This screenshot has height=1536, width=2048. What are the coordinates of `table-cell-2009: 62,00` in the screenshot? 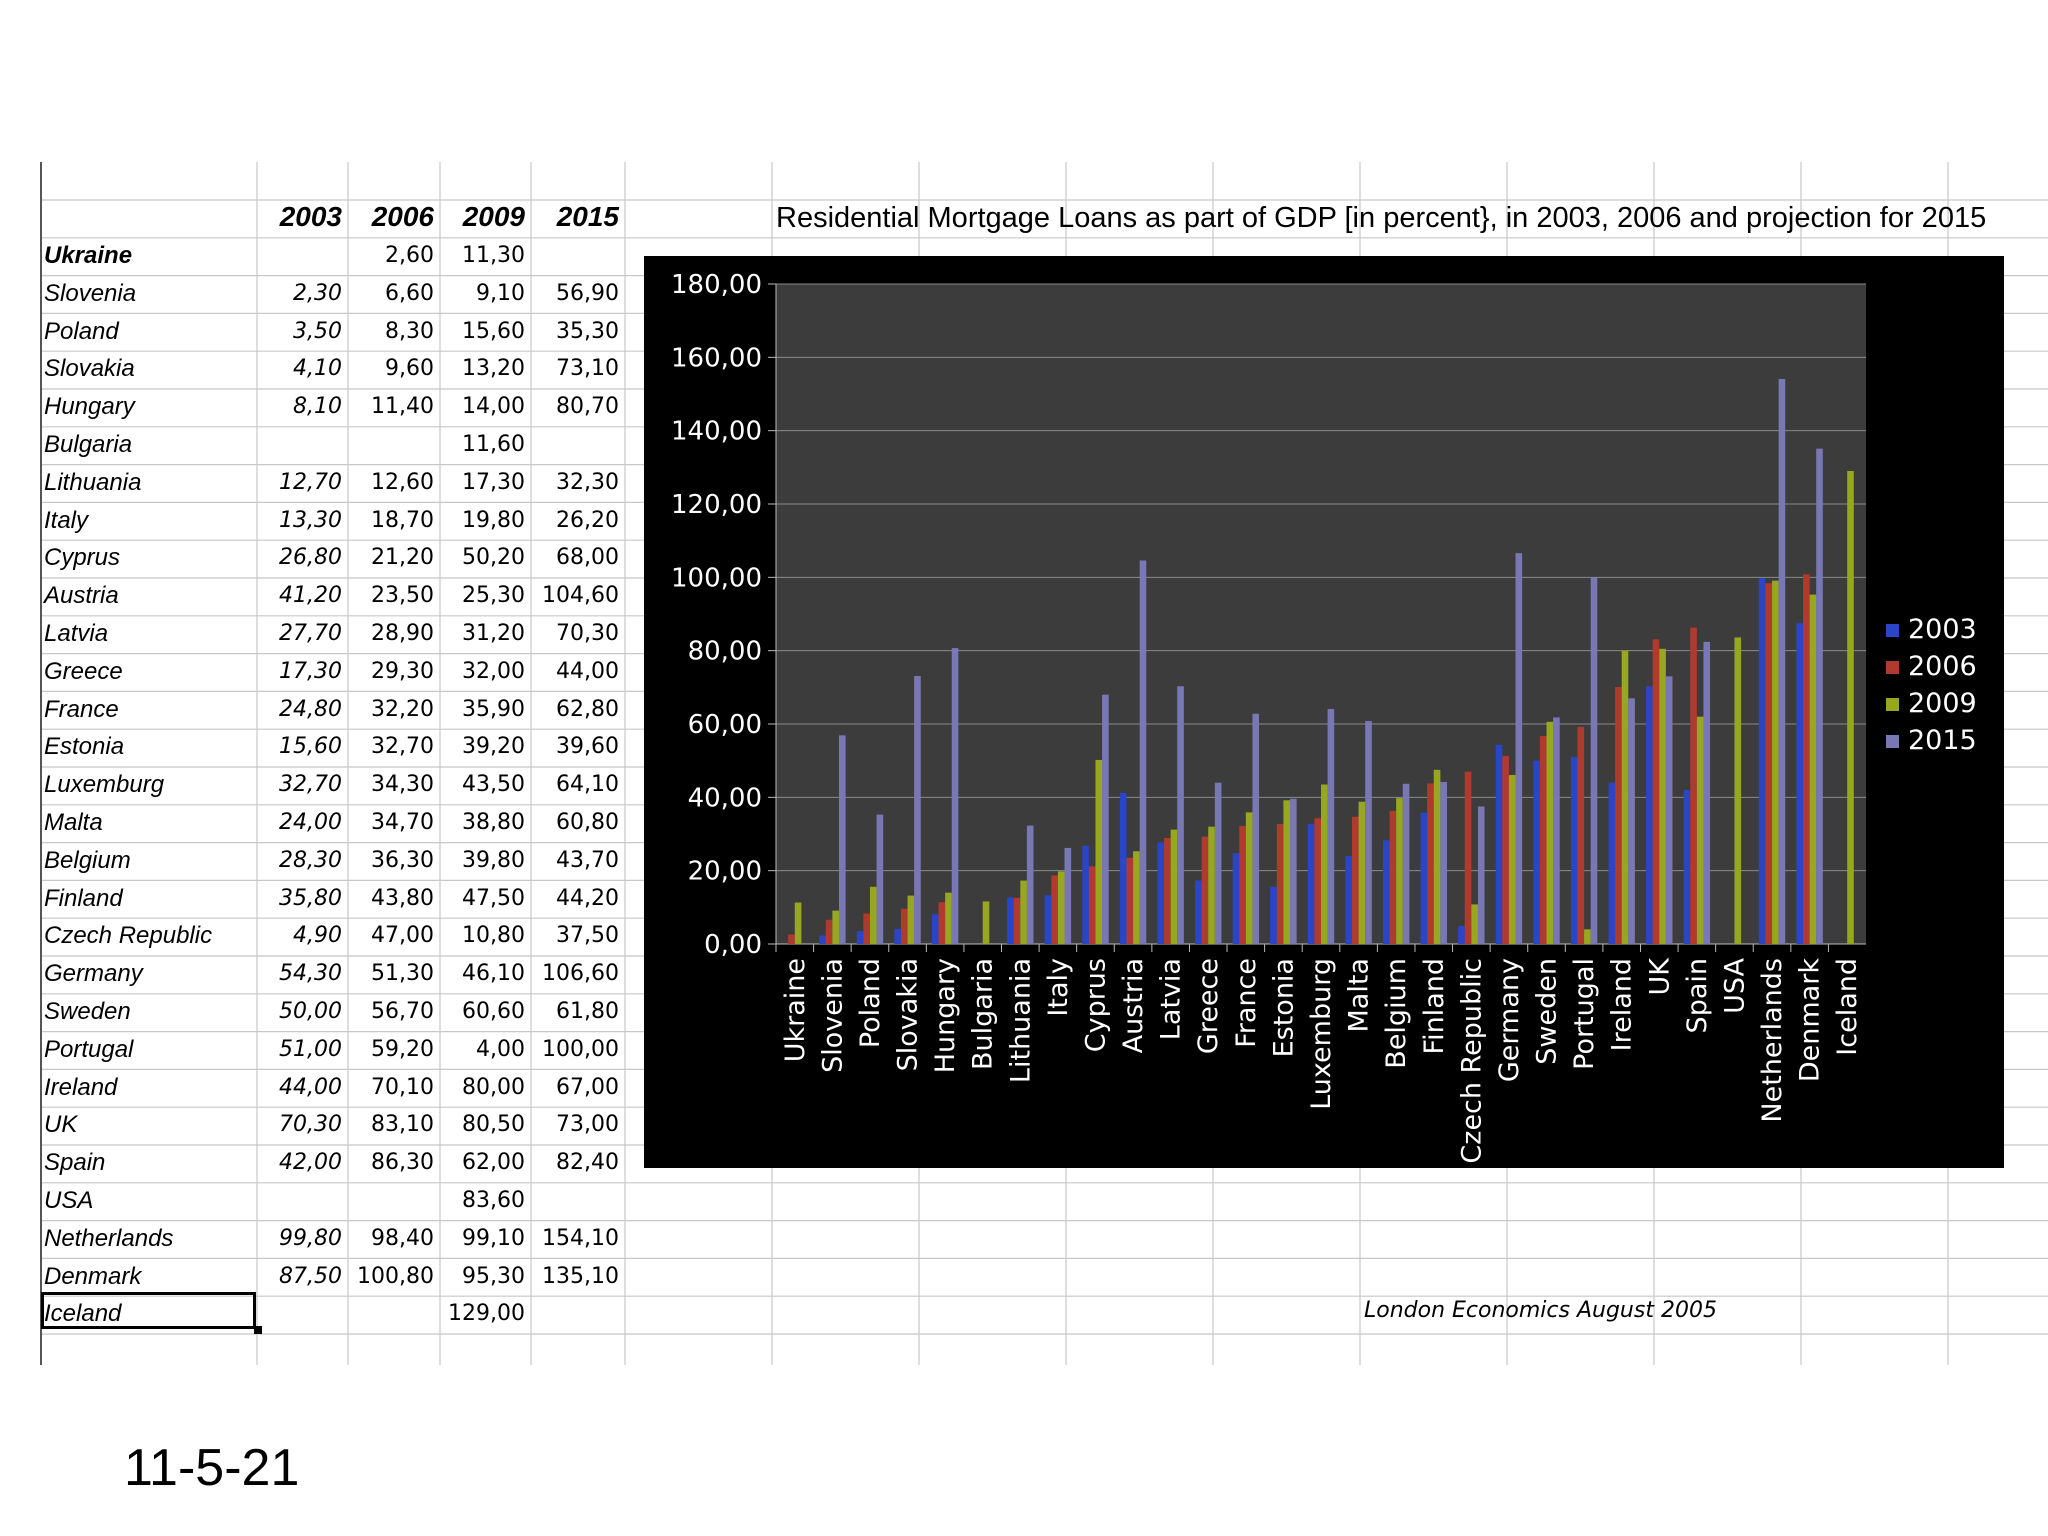 It's located at (493, 1163).